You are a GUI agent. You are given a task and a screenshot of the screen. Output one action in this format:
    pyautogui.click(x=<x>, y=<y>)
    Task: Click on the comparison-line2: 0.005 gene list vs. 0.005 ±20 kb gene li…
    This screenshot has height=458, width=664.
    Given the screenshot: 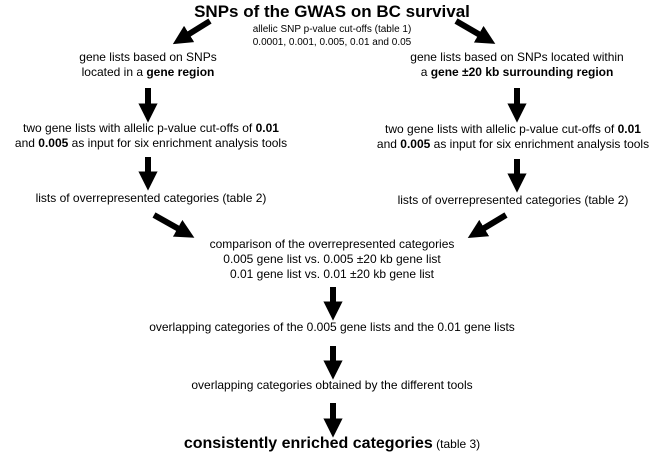 What is the action you would take?
    pyautogui.click(x=332, y=259)
    